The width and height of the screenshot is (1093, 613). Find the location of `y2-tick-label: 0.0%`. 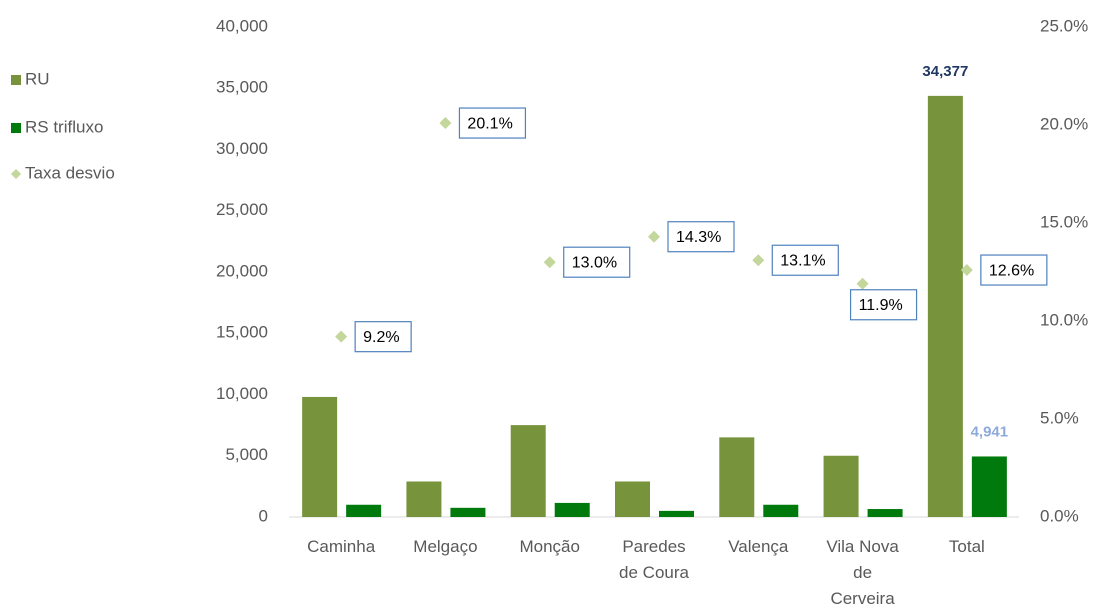

y2-tick-label: 0.0% is located at coordinates (1059, 515).